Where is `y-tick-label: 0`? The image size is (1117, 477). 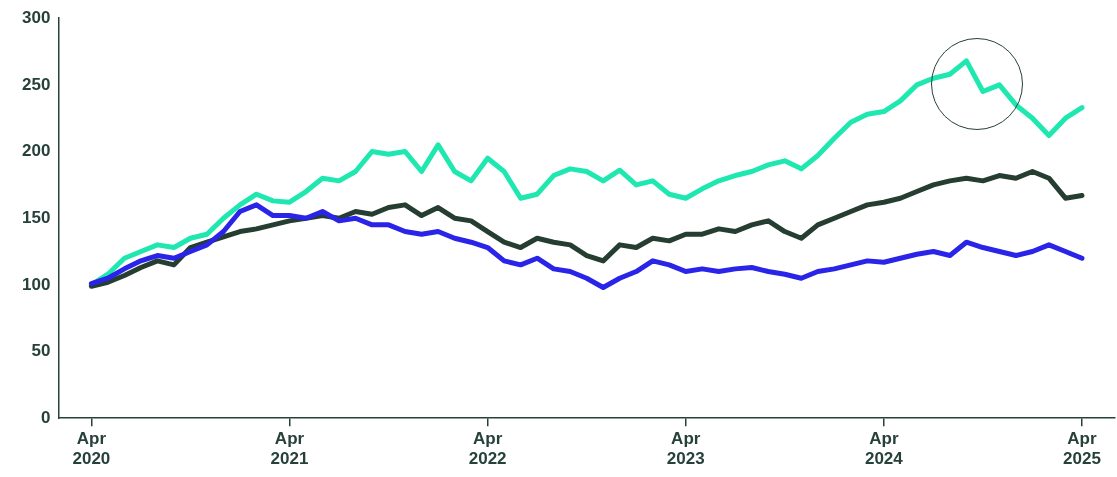
y-tick-label: 0 is located at coordinates (45, 417).